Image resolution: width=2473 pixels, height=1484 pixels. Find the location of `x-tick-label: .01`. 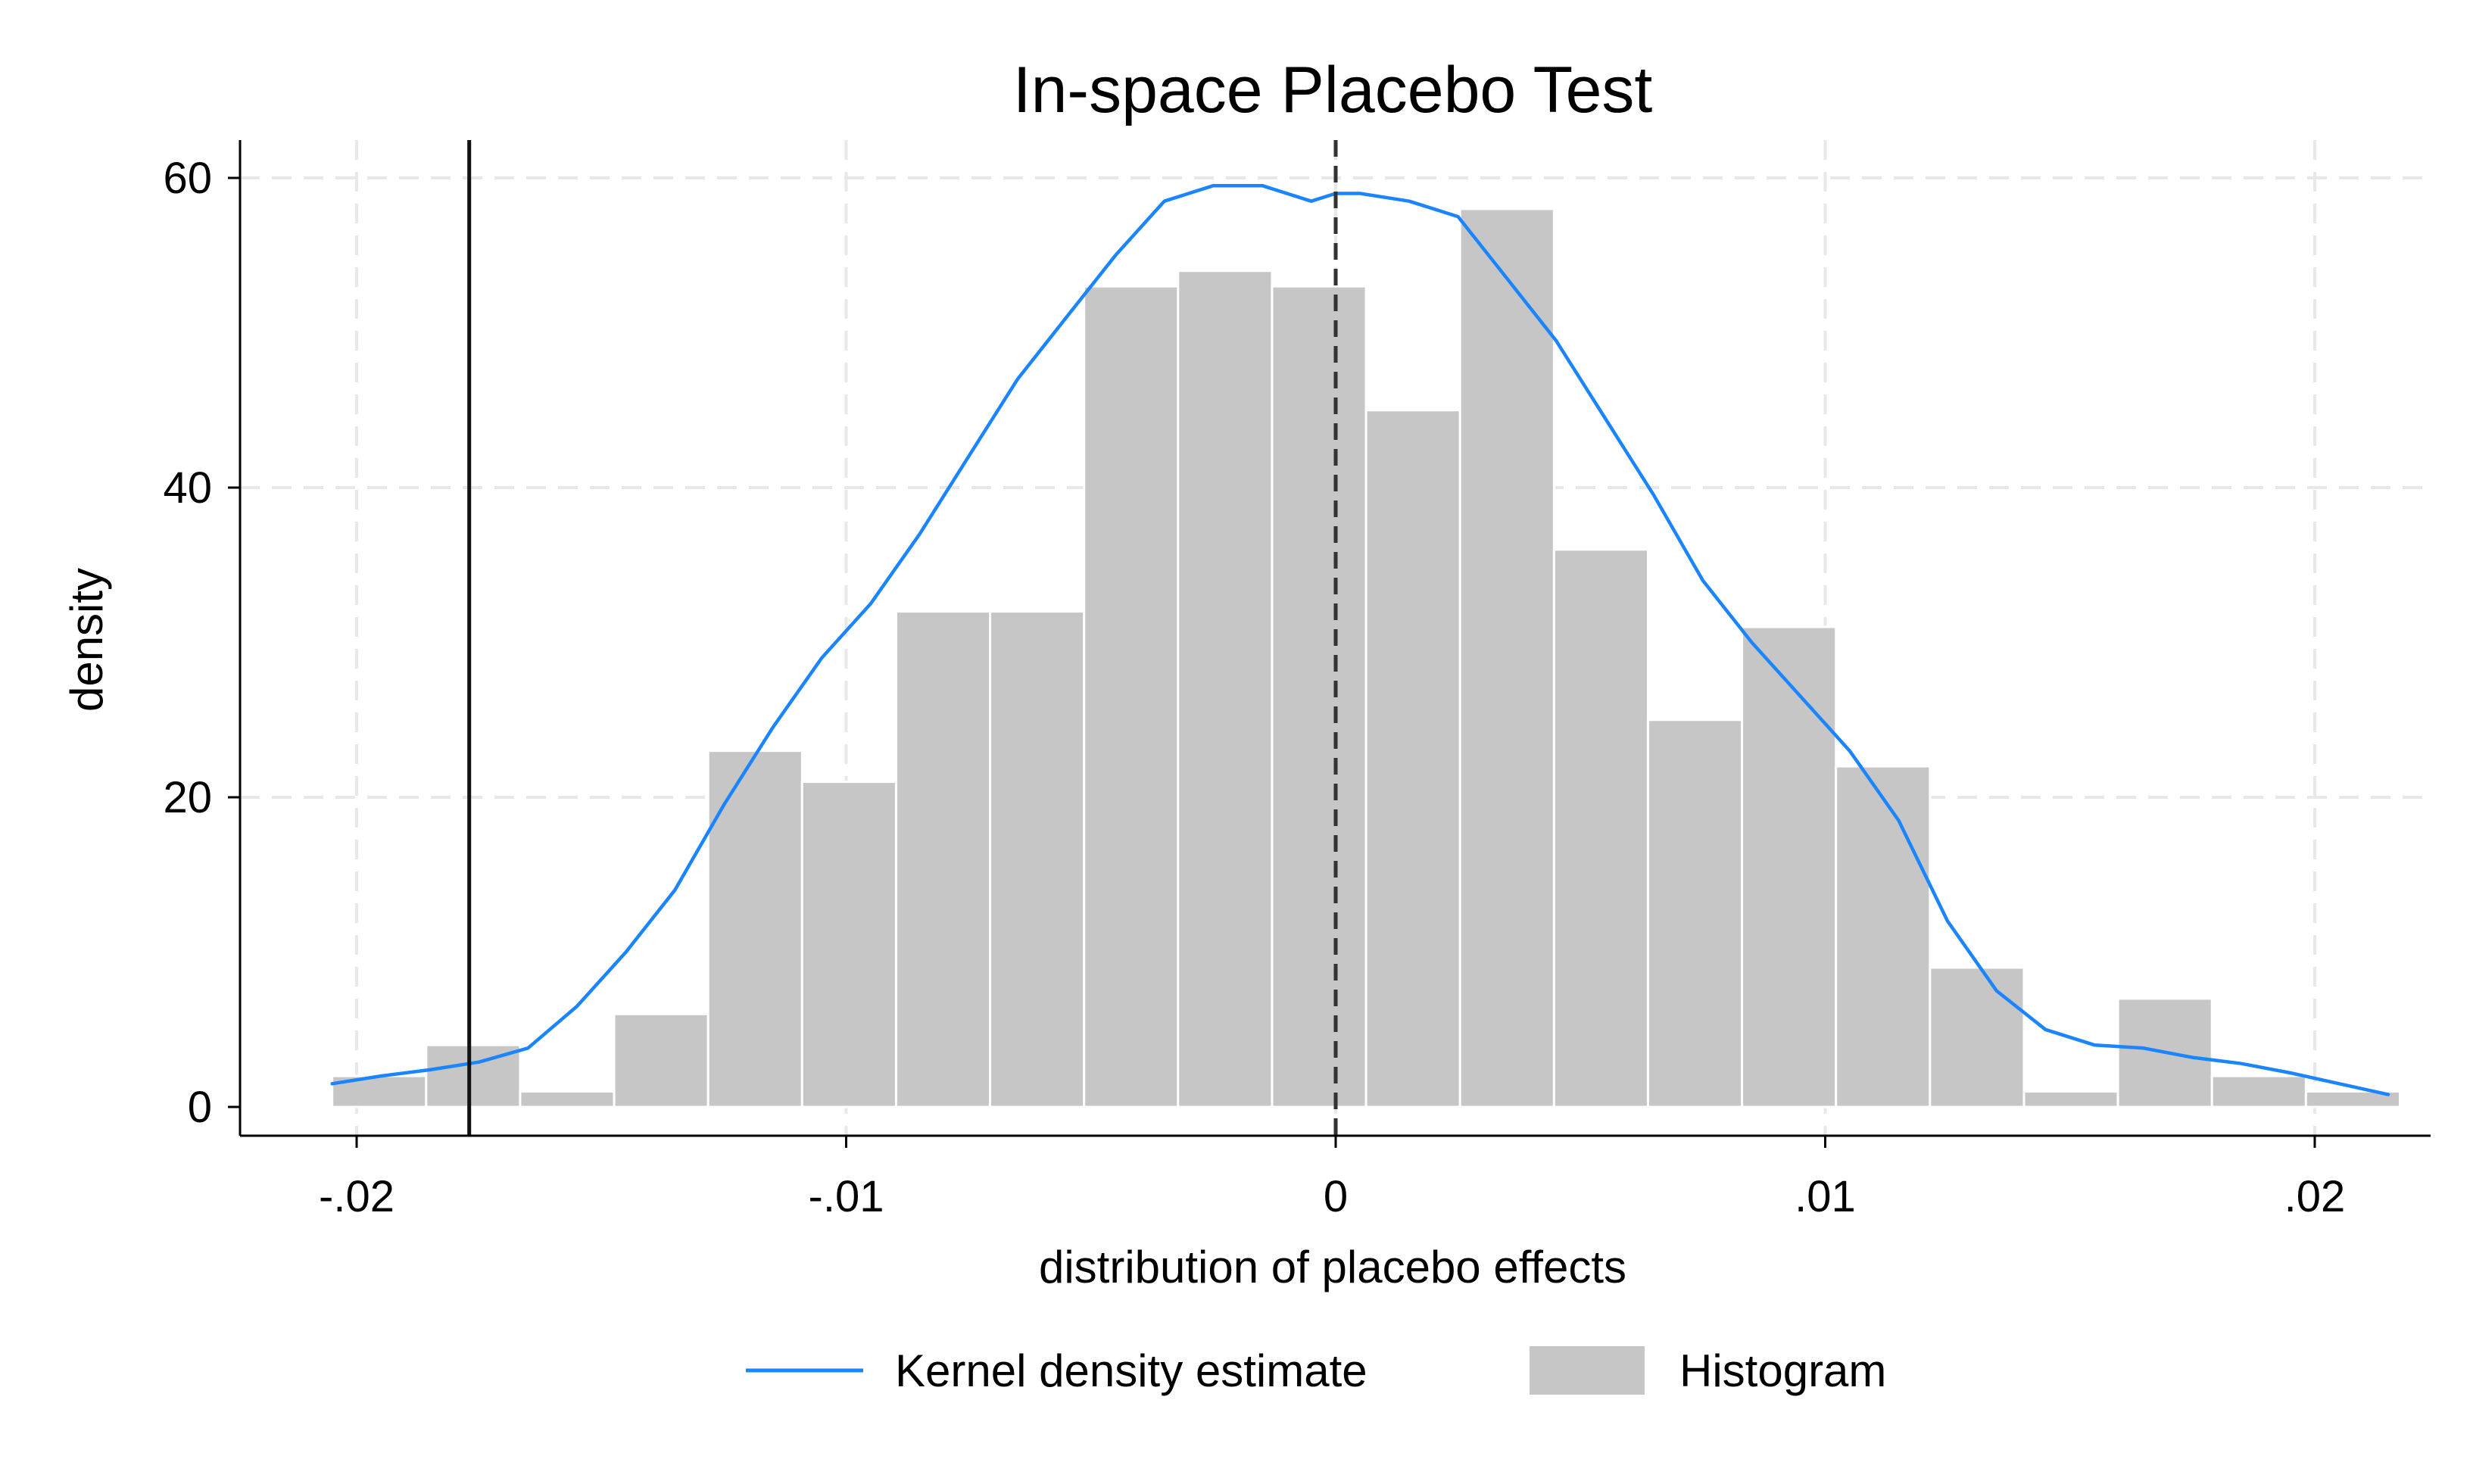

x-tick-label: .01 is located at coordinates (1825, 1196).